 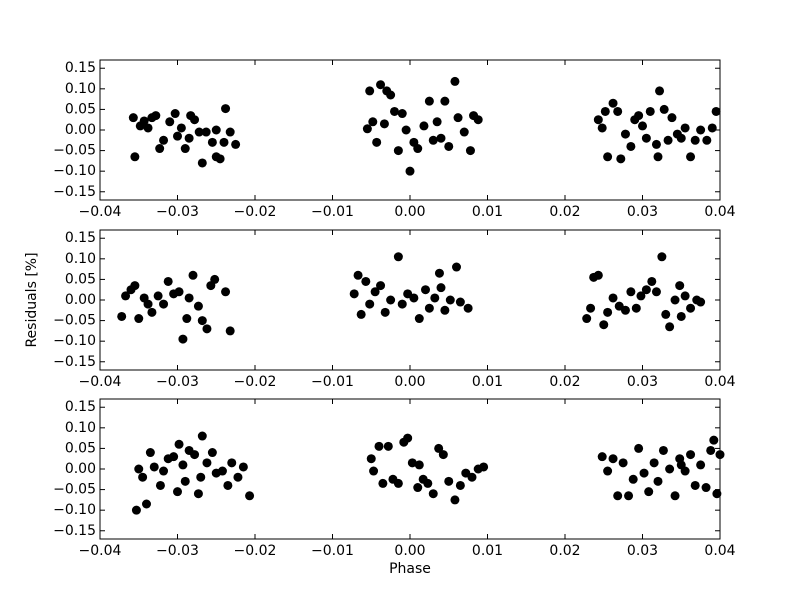 I want to click on x-tick-label: −0.03, so click(x=177, y=382).